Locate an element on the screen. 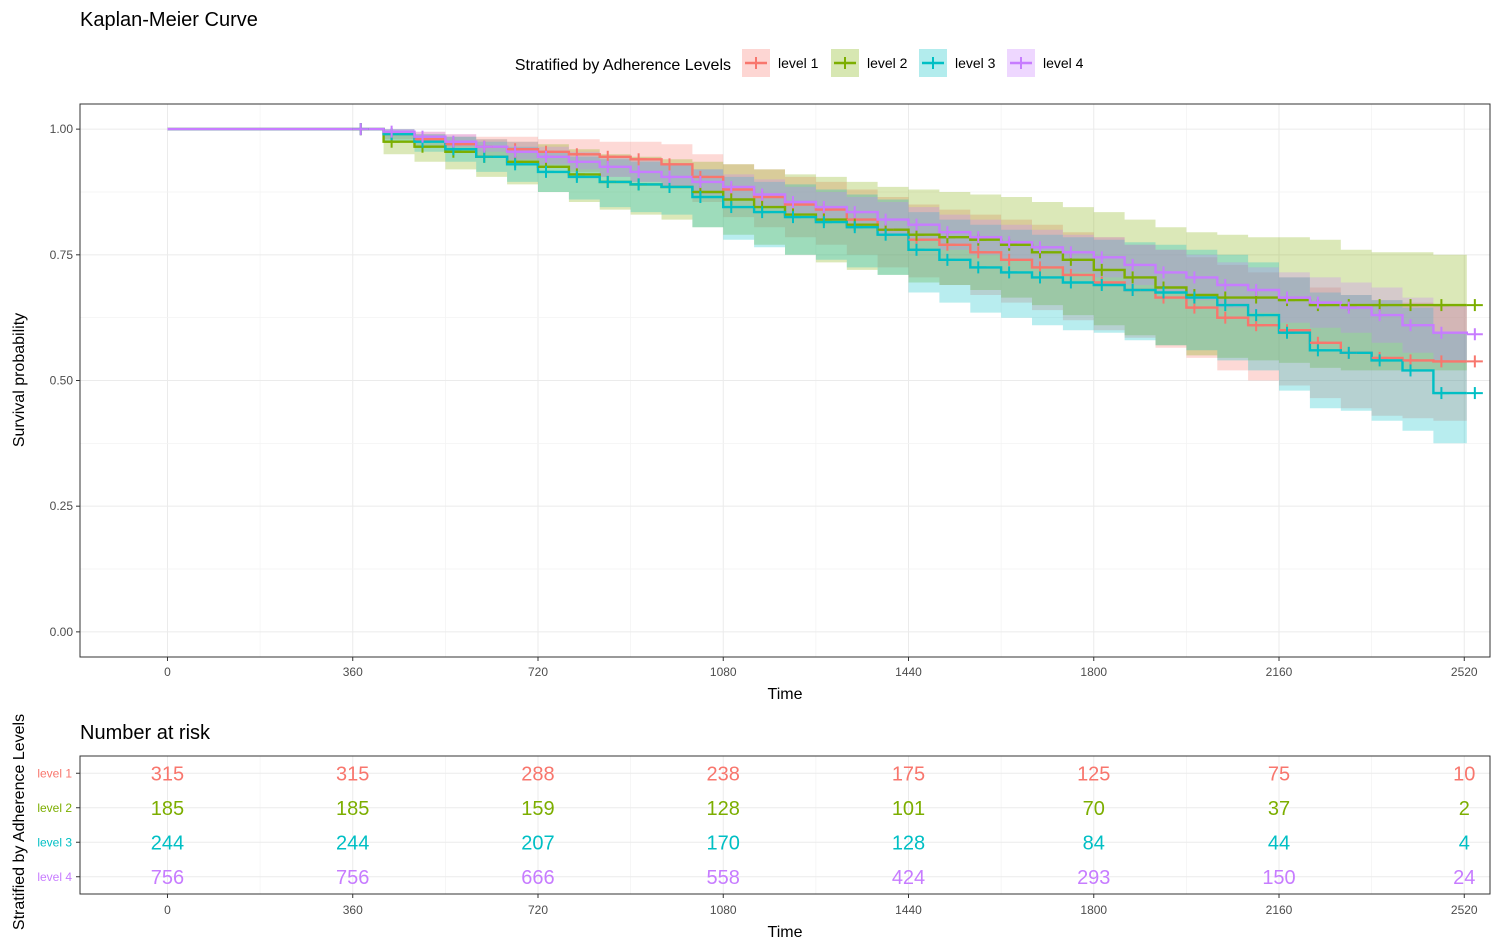 Image resolution: width=1500 pixels, height=950 pixels. risk-cell: 159 is located at coordinates (537, 809).